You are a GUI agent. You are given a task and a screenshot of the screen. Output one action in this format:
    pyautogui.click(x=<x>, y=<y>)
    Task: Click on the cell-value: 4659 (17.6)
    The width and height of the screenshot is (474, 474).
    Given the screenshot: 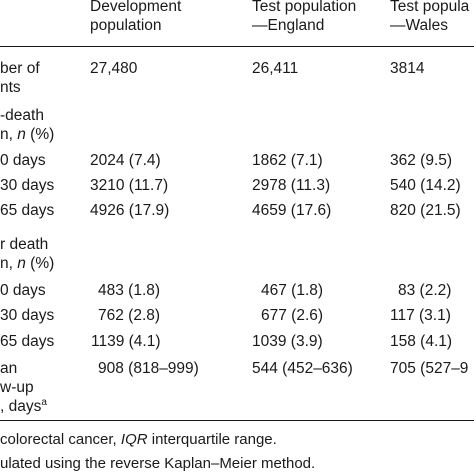 What is the action you would take?
    pyautogui.click(x=292, y=210)
    